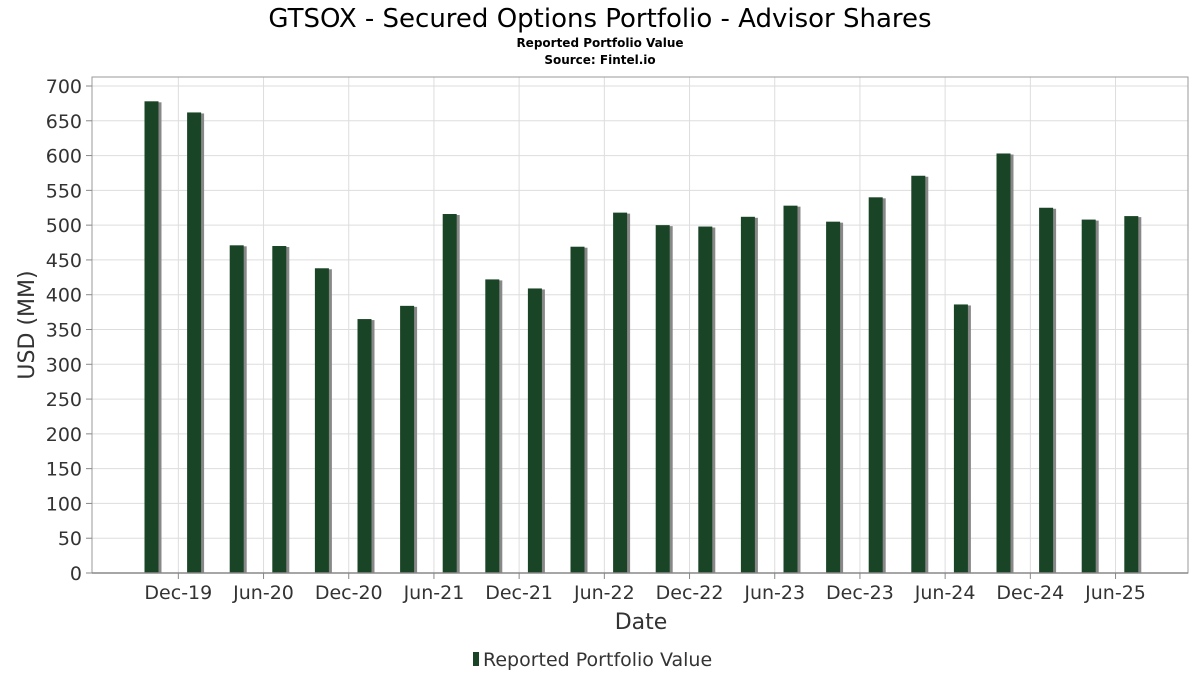  Describe the element at coordinates (178, 593) in the screenshot. I see `x-tick-label: Dec-19` at that location.